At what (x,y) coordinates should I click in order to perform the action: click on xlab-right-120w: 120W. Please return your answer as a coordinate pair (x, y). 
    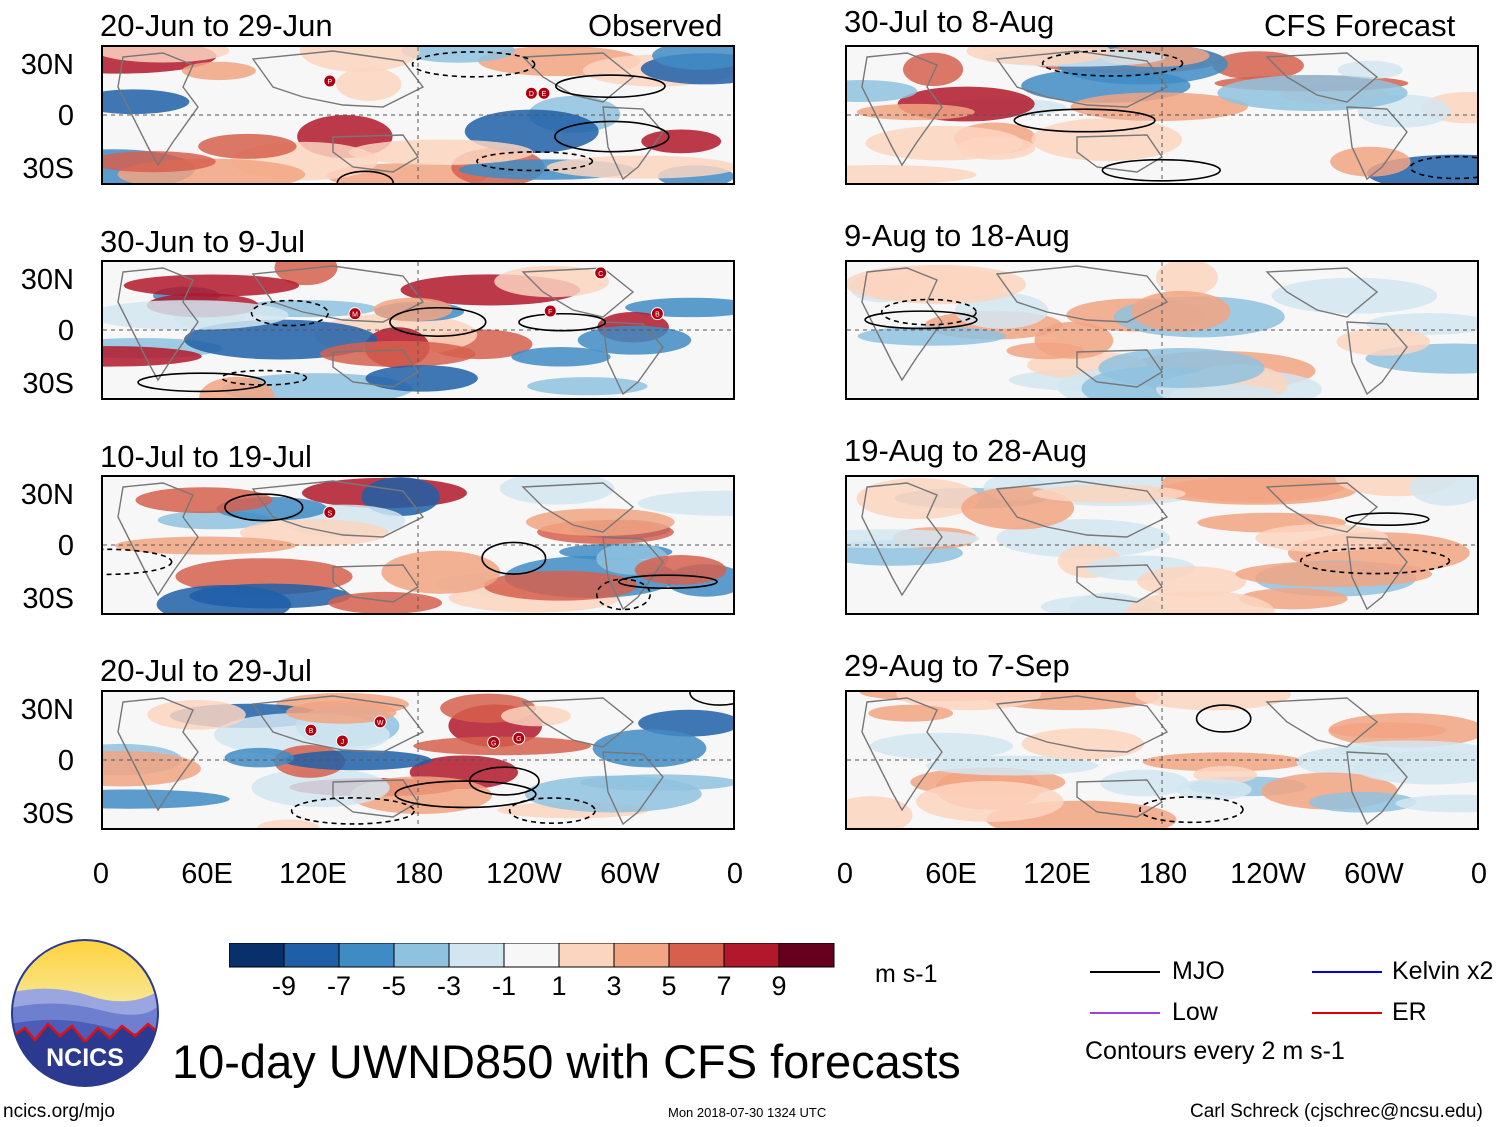
    Looking at the image, I should click on (1268, 874).